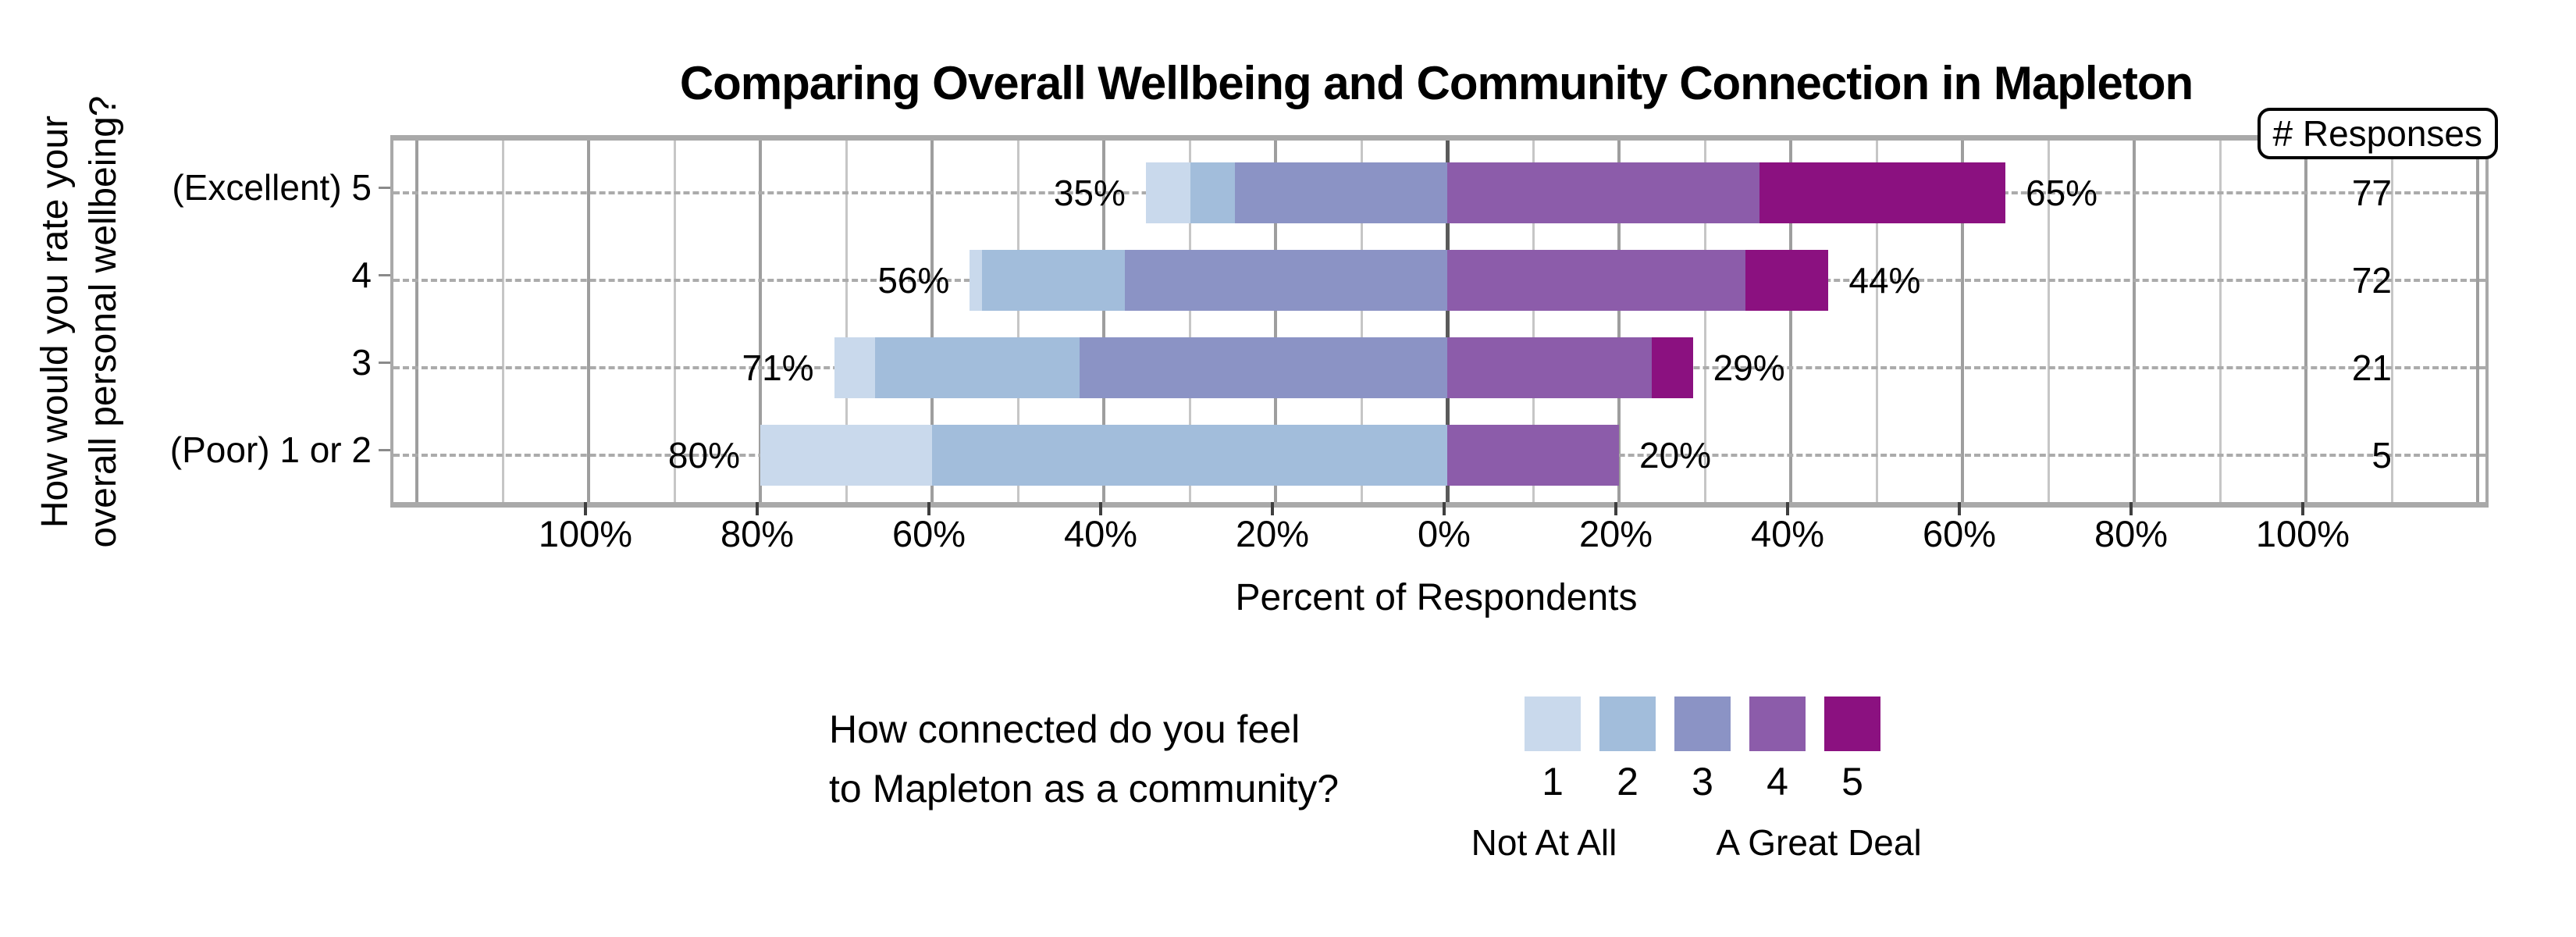  What do you see at coordinates (361, 275) in the screenshot?
I see `category-label: 4` at bounding box center [361, 275].